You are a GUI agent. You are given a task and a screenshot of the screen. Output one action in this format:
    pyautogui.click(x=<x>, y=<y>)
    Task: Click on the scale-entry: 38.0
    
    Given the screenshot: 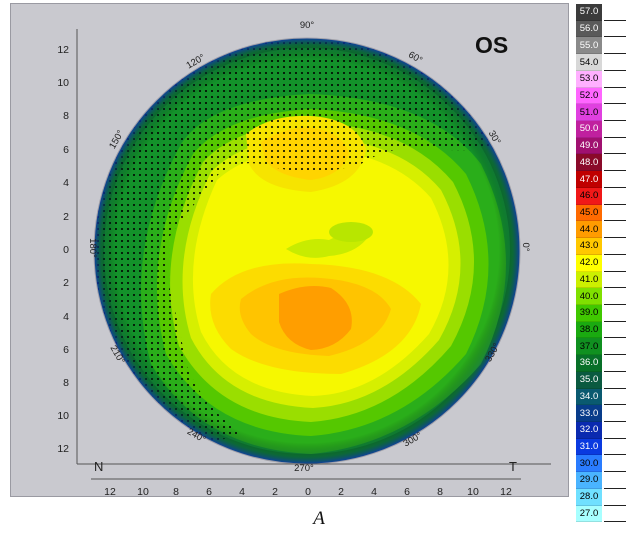 What is the action you would take?
    pyautogui.click(x=602, y=330)
    